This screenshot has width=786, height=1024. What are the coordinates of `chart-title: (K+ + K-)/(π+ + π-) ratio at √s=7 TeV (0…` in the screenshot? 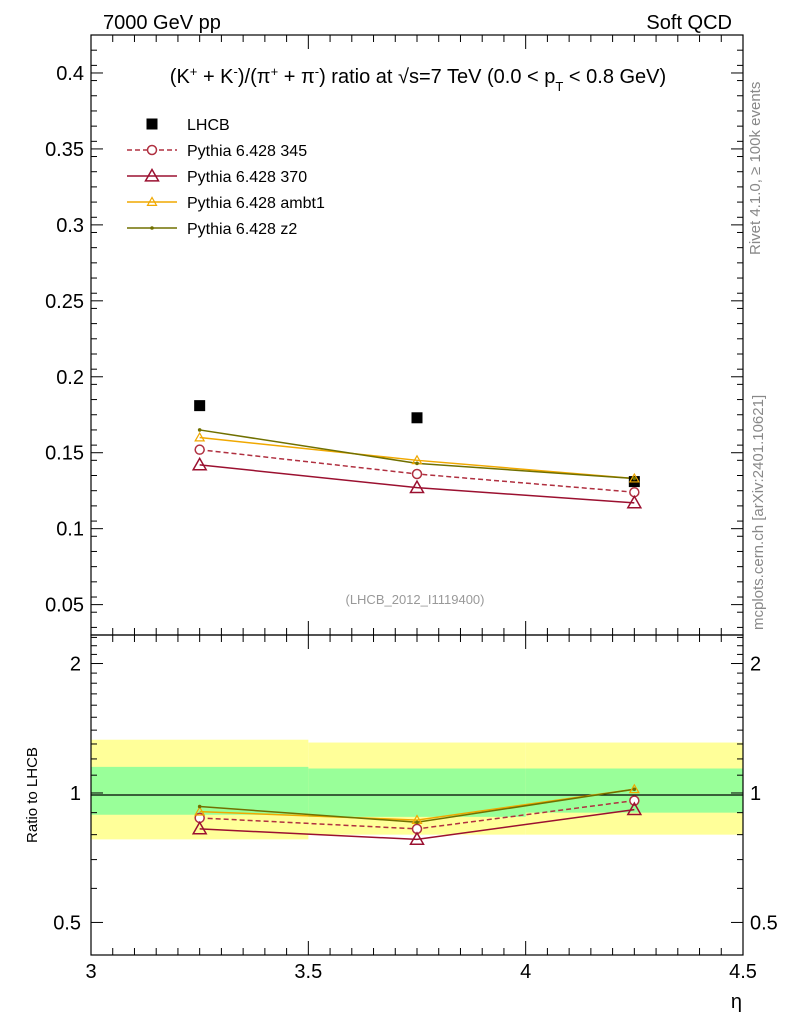 It's located at (418, 79).